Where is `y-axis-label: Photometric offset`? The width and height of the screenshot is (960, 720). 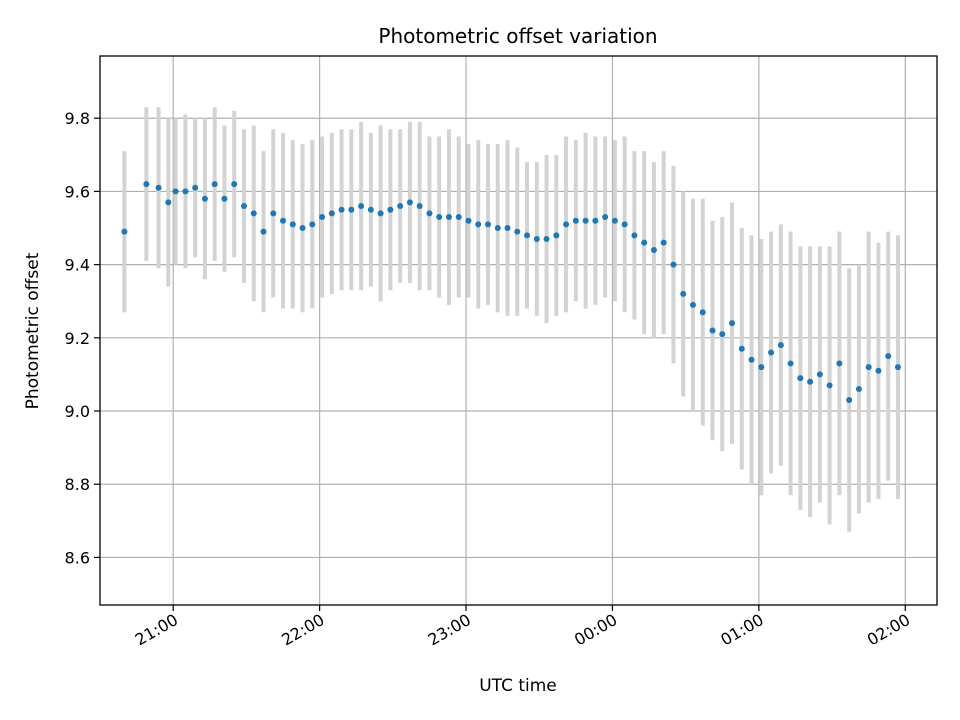
y-axis-label: Photometric offset is located at coordinates (33, 330).